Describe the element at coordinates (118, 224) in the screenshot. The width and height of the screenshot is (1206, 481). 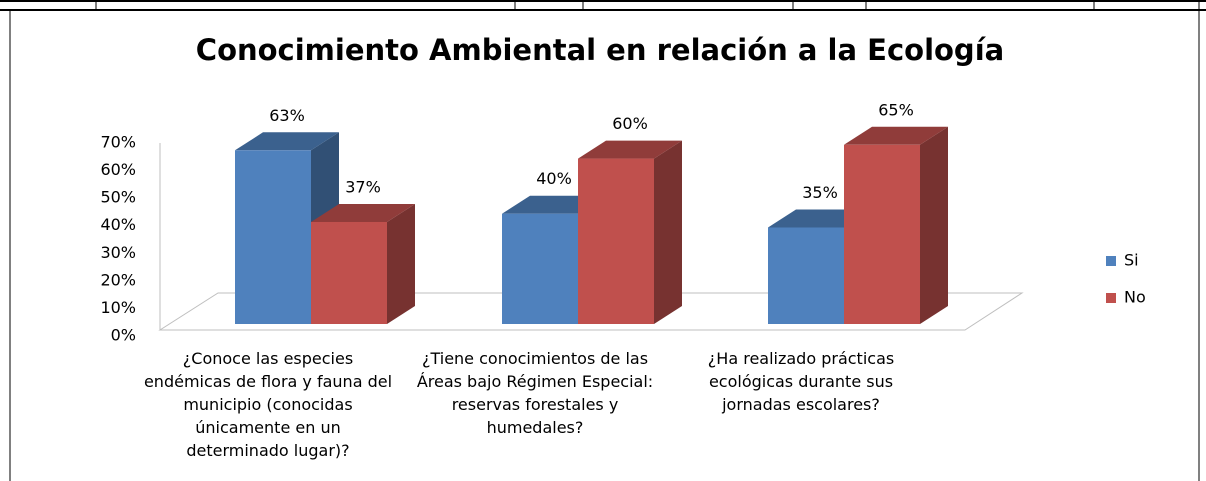
I see `y-tick-label: 40%` at that location.